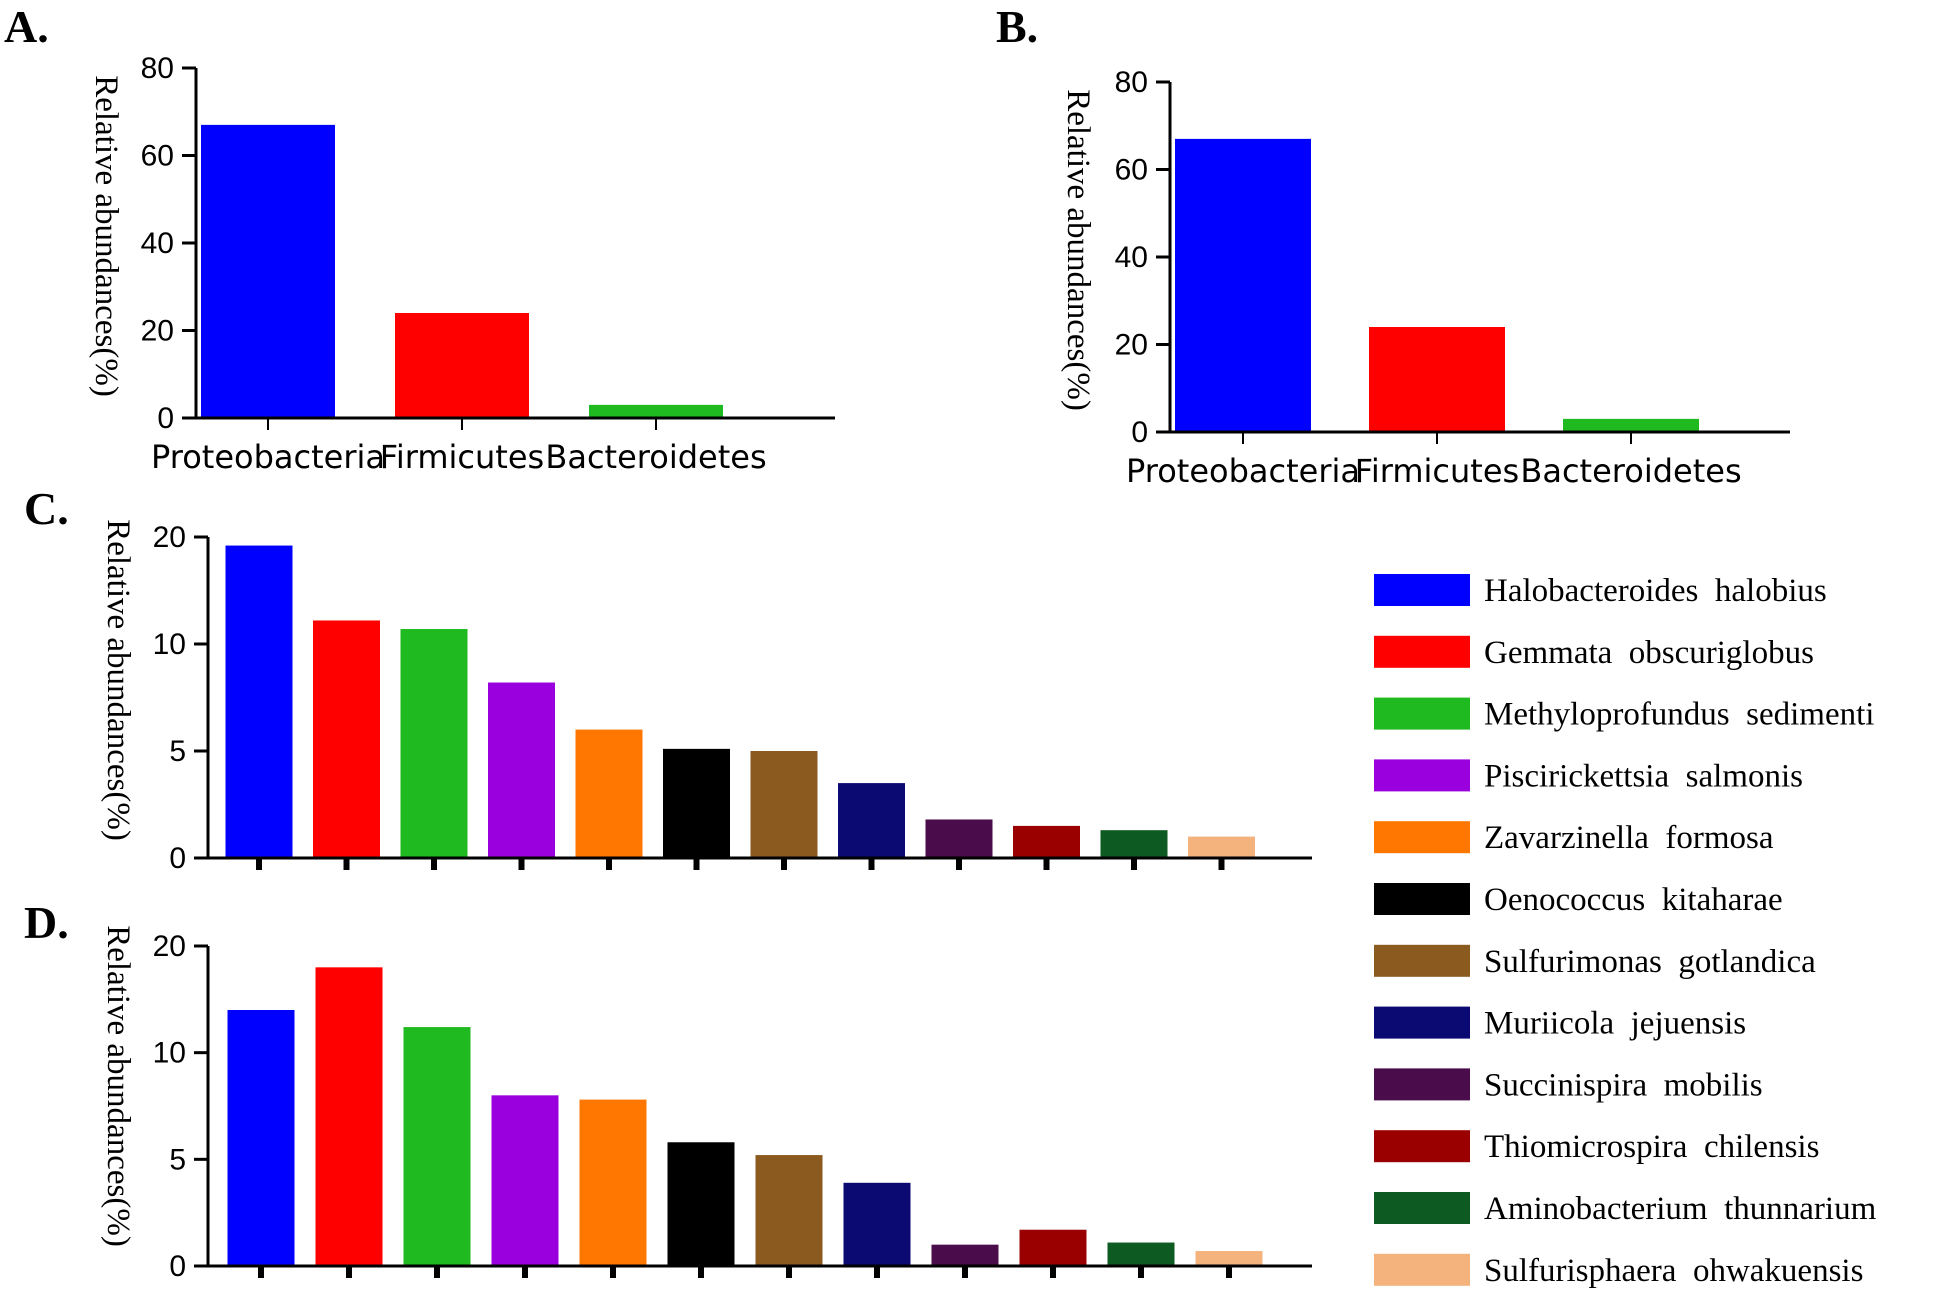 The image size is (1946, 1292). Describe the element at coordinates (26, 26) in the screenshot. I see `panel-a-label: A.` at that location.